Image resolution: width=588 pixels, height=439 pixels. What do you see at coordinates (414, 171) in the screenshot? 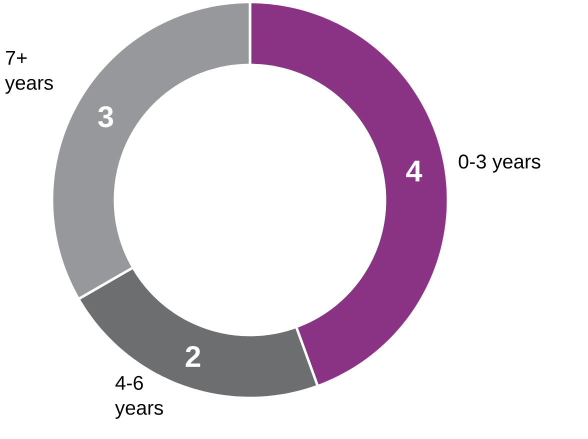
I see `data-label: 4` at bounding box center [414, 171].